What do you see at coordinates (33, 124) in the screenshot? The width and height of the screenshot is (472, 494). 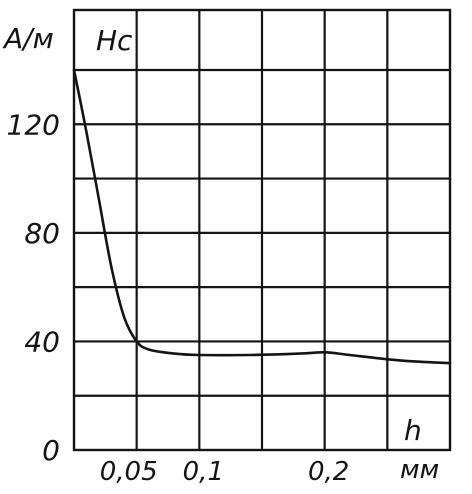 I see `y-tick-label: 120` at bounding box center [33, 124].